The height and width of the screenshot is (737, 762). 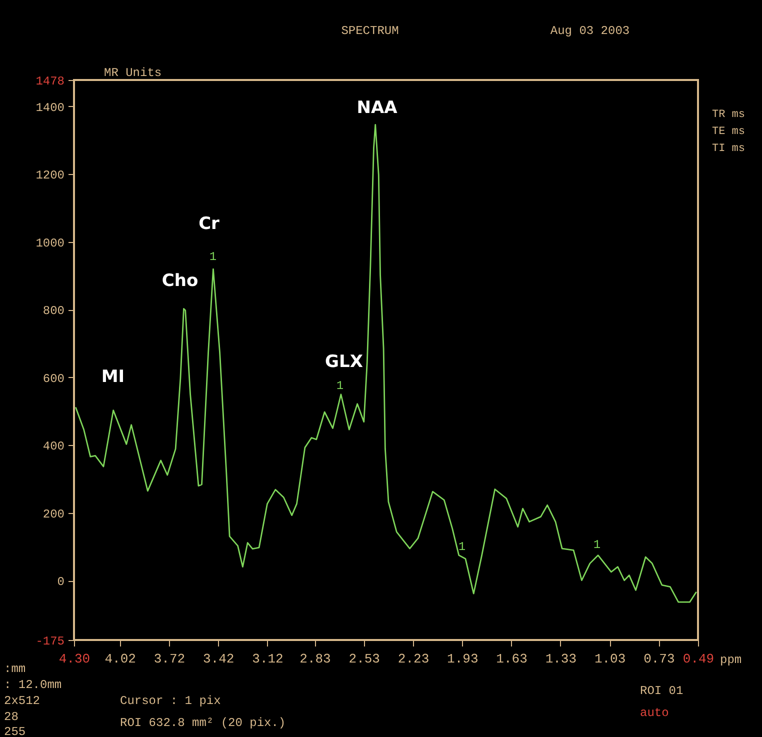 I want to click on x-tick-label: 0.73, so click(x=659, y=659).